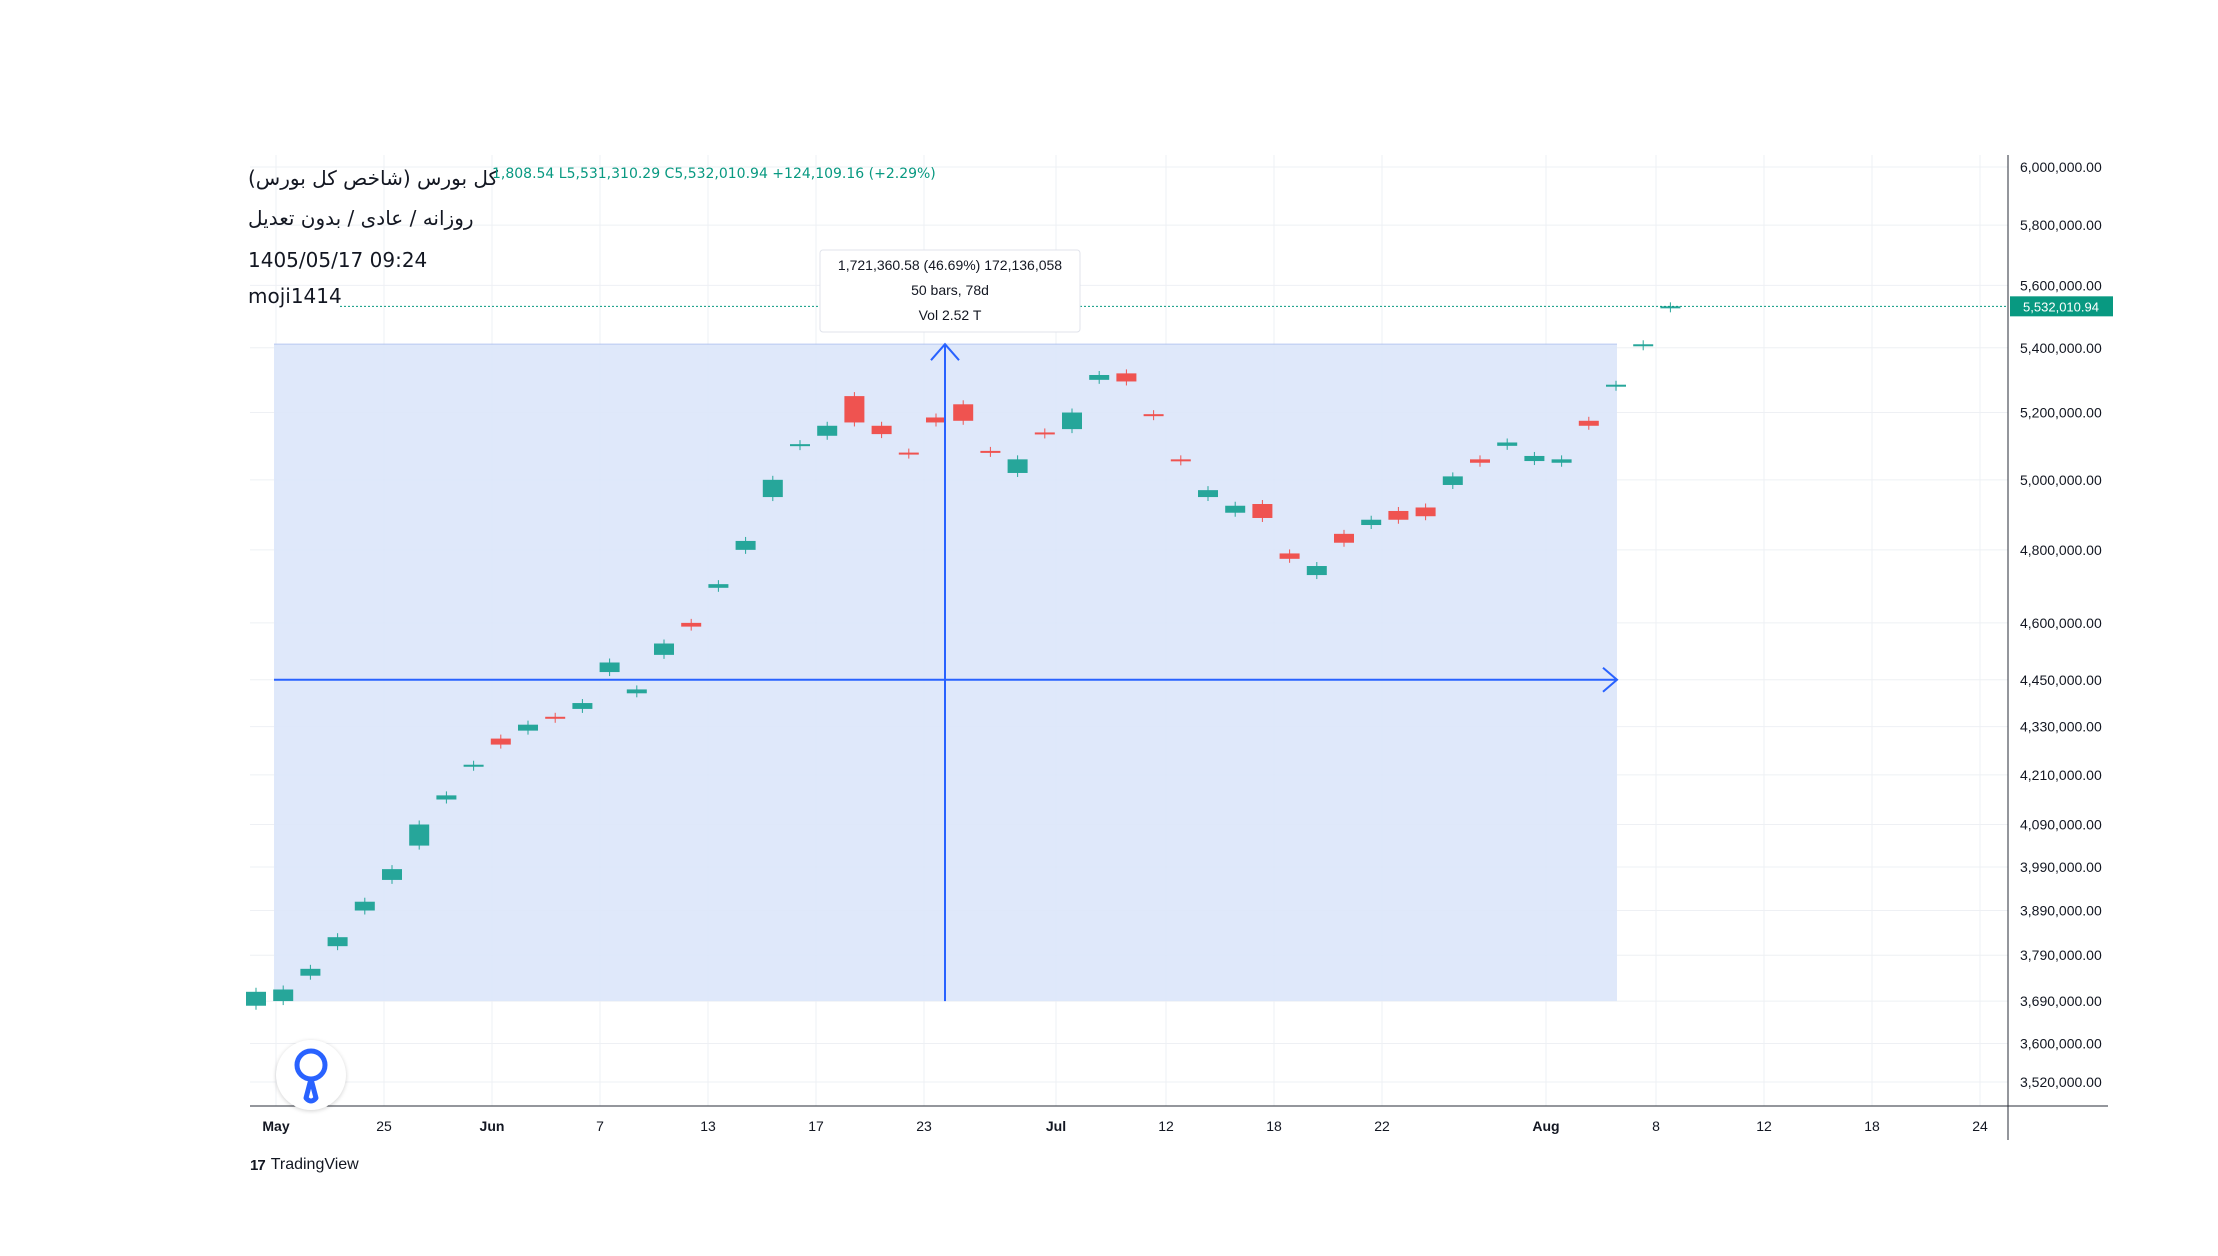 Image resolution: width=2218 pixels, height=1256 pixels. What do you see at coordinates (2061, 1082) in the screenshot?
I see `price-tick-label: 3,520,000.00` at bounding box center [2061, 1082].